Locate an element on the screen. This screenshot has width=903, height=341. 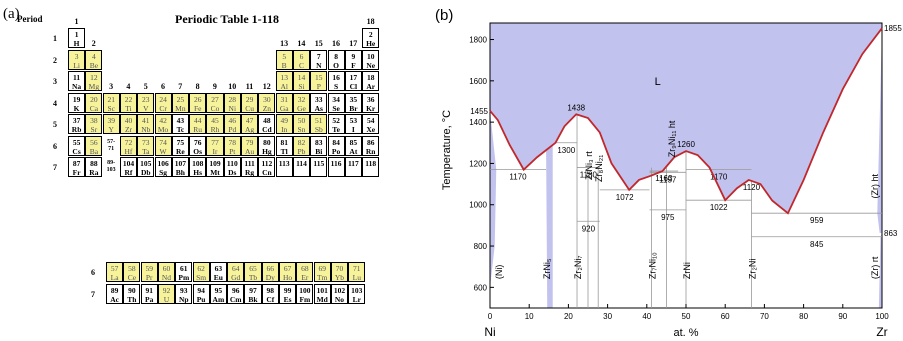
element-cell: 37 Rb is located at coordinates (77, 124).